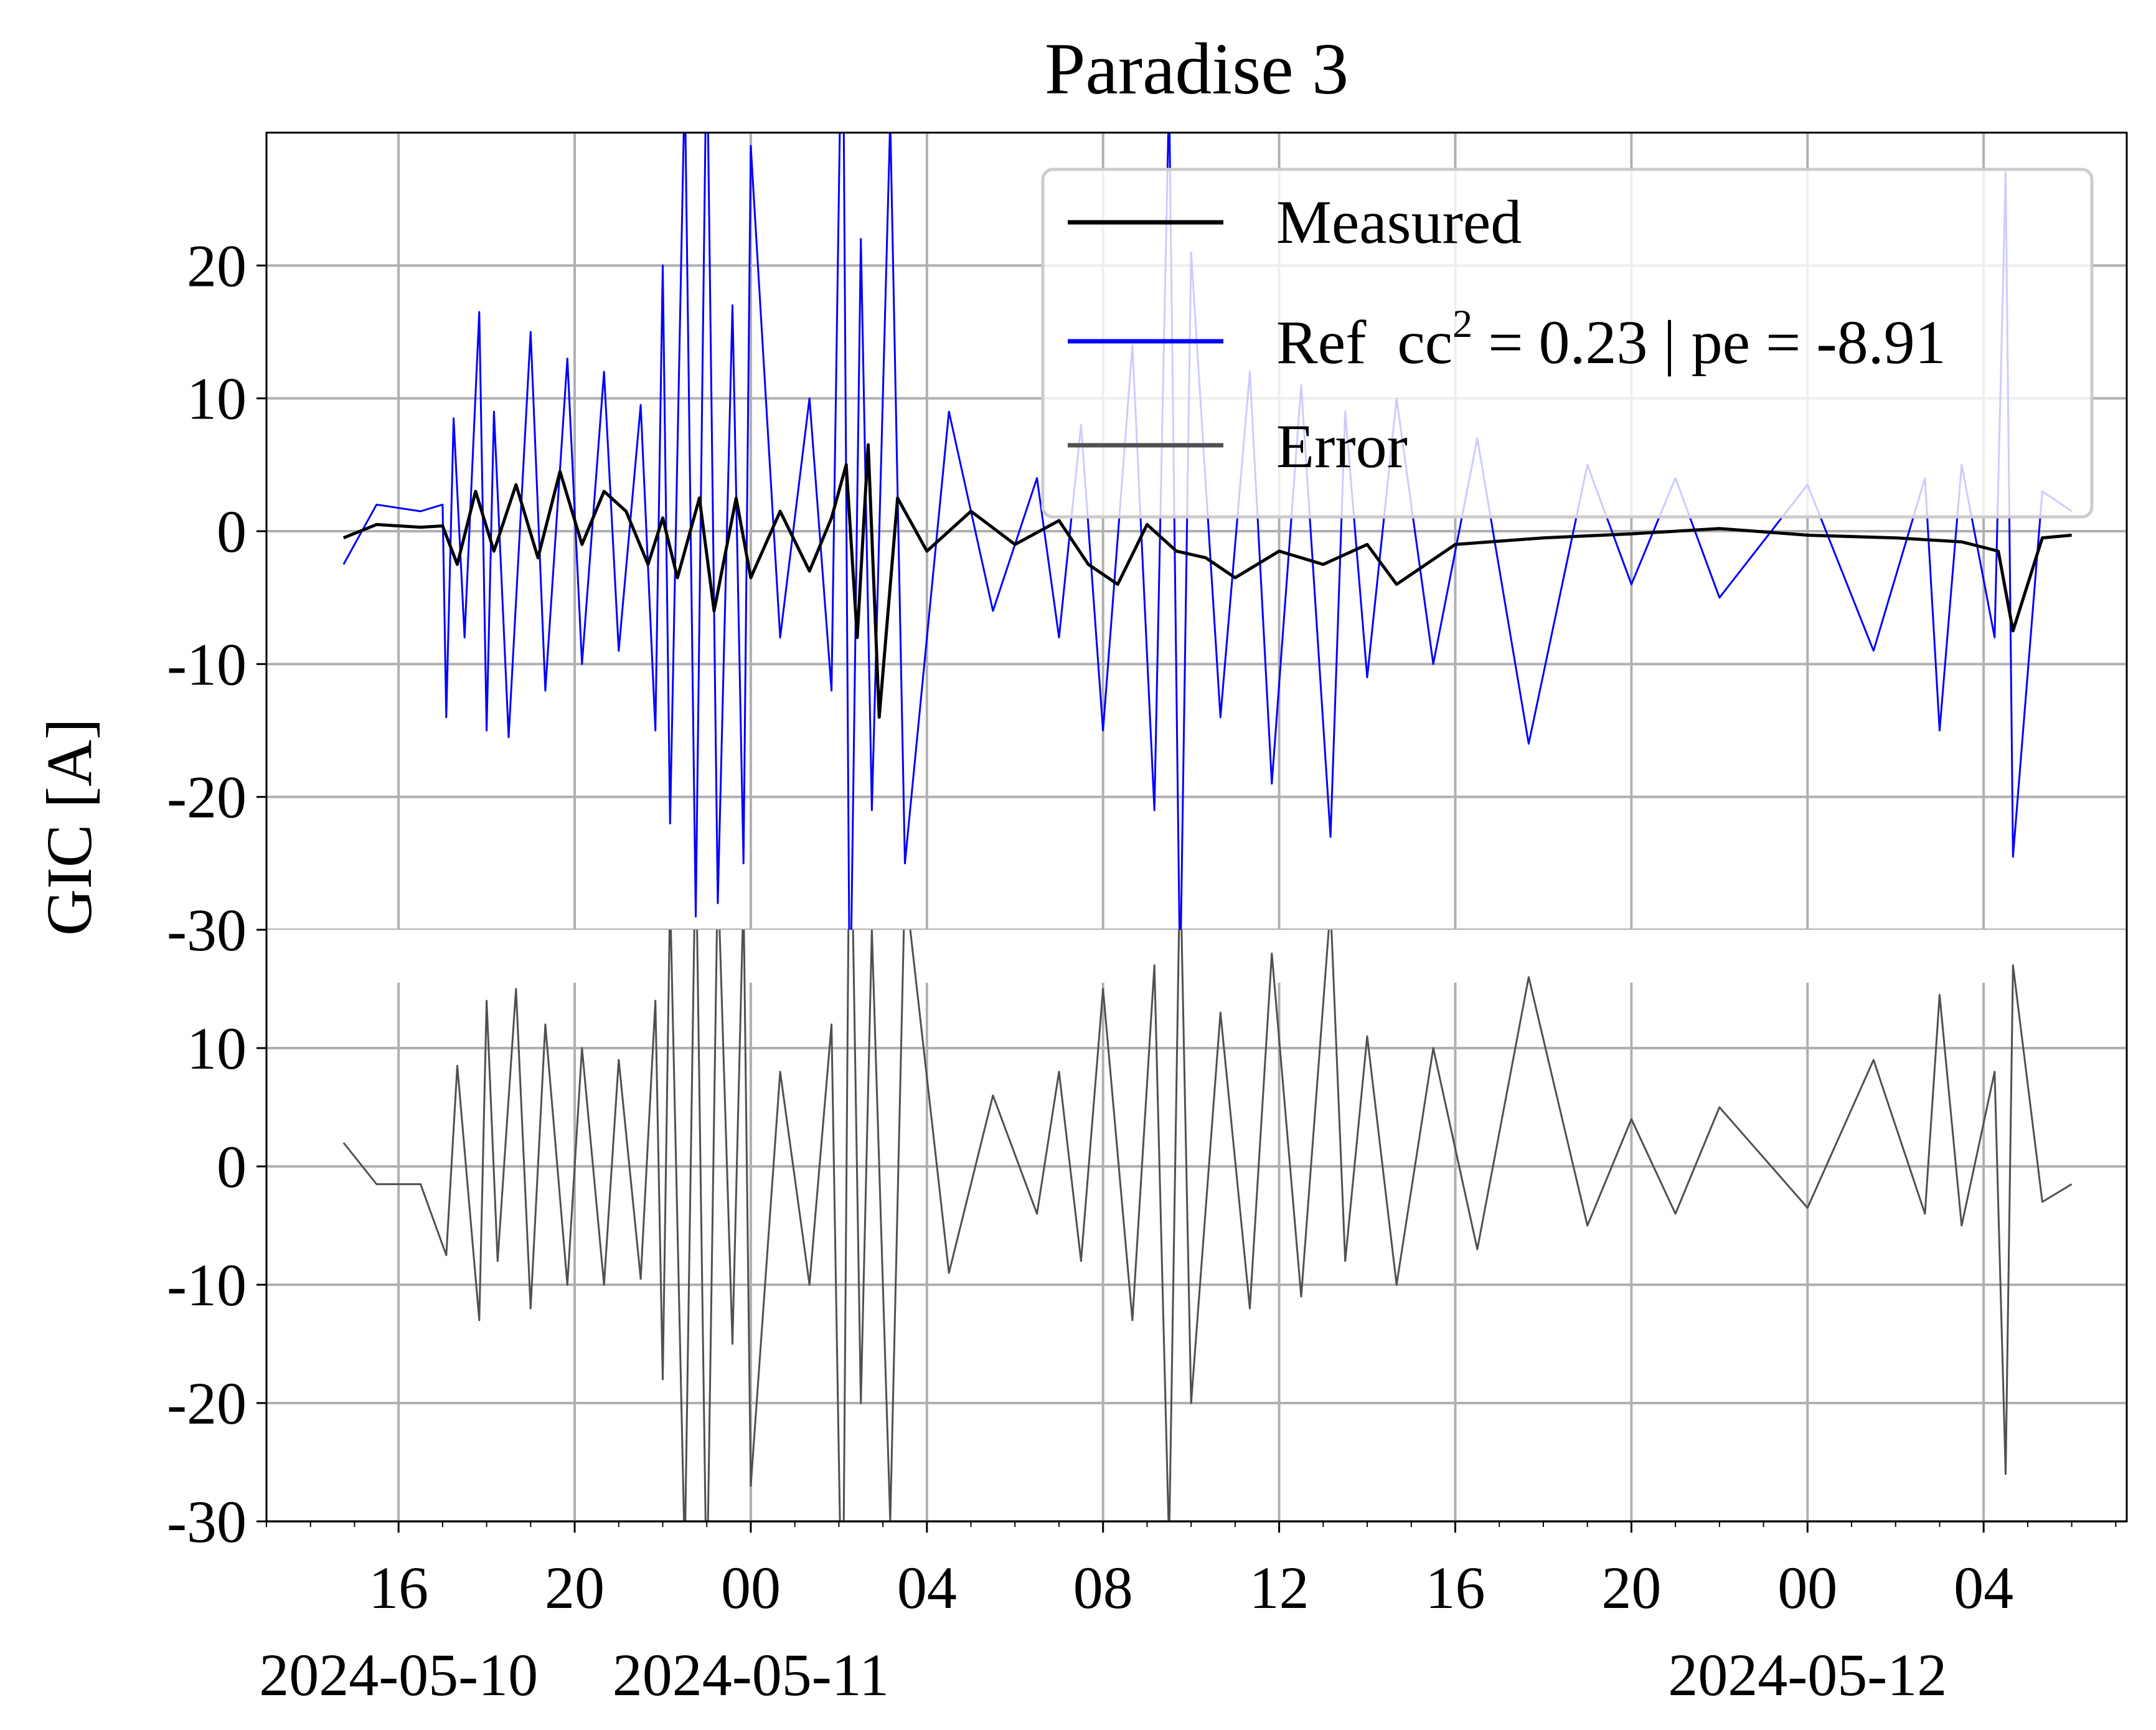  Describe the element at coordinates (398, 1675) in the screenshot. I see `xtick-date-0: 2024-05-10` at that location.